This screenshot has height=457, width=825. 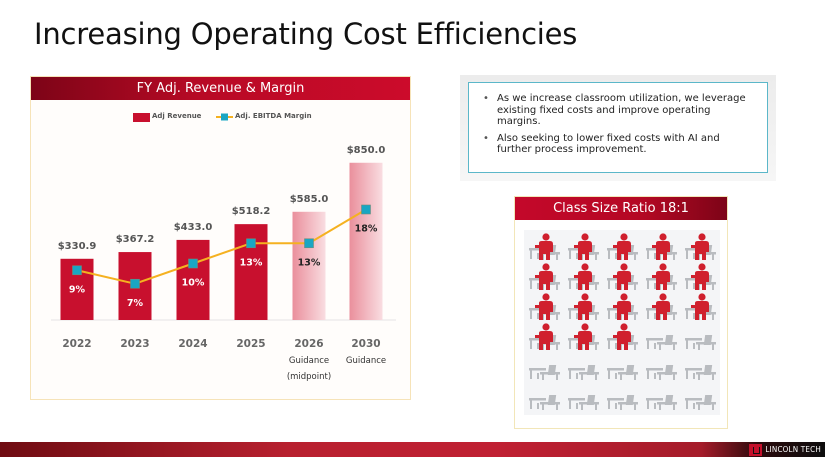 I want to click on legend-swatch-revenue, so click(x=141, y=117).